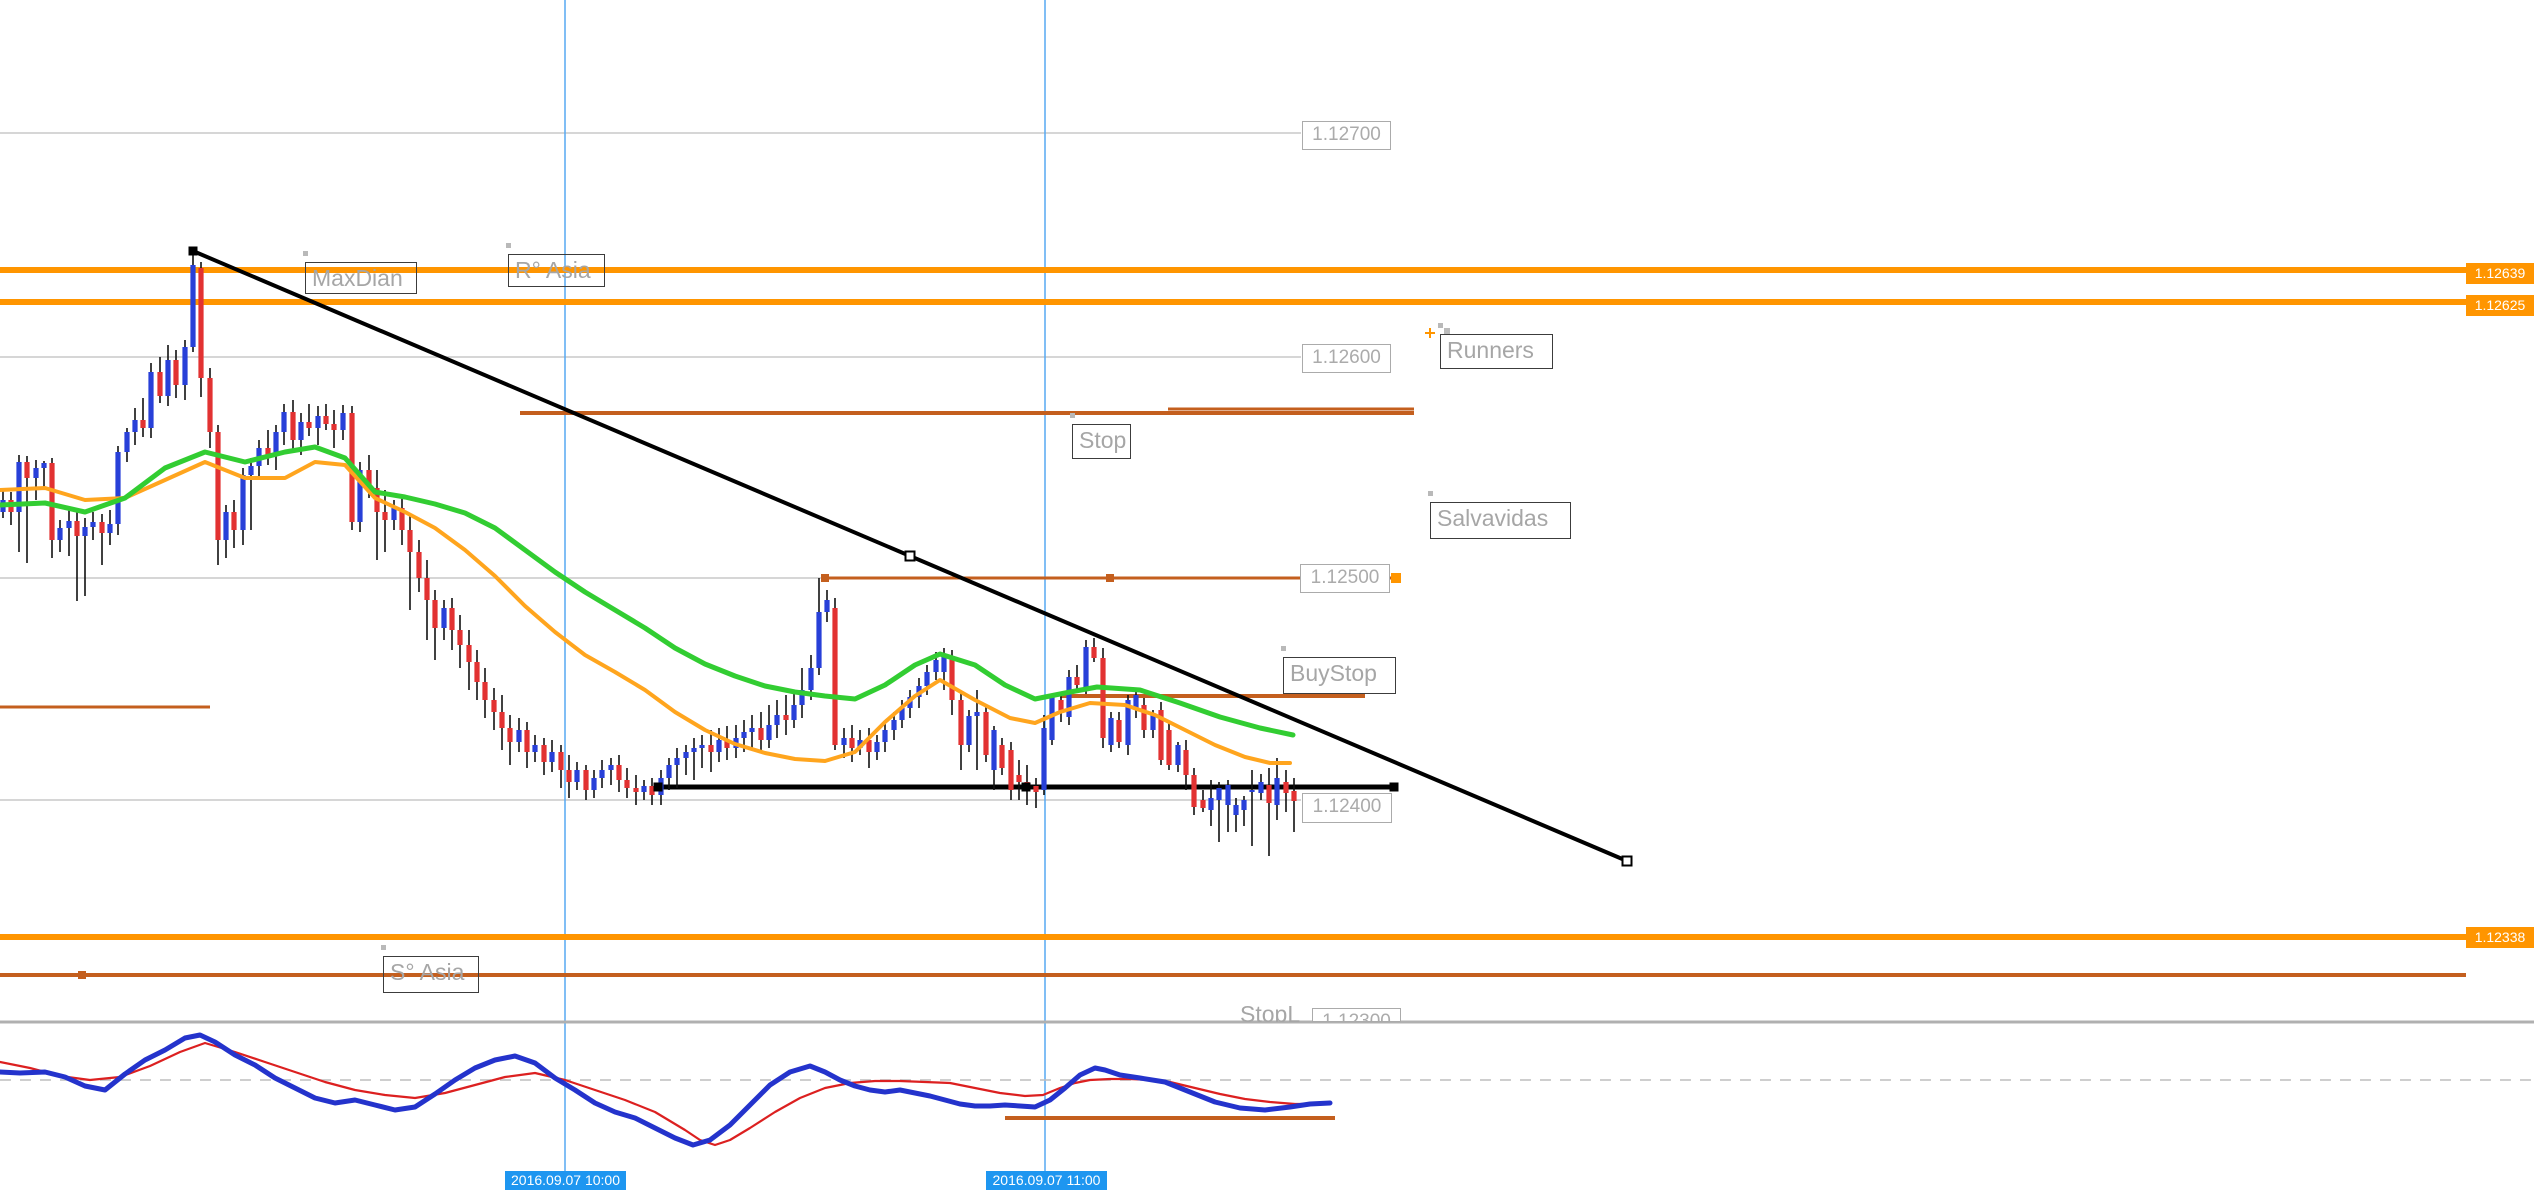 The width and height of the screenshot is (2534, 1190). Describe the element at coordinates (565, 1180) in the screenshot. I see `time-tag: 2016.09.07 10:00` at that location.